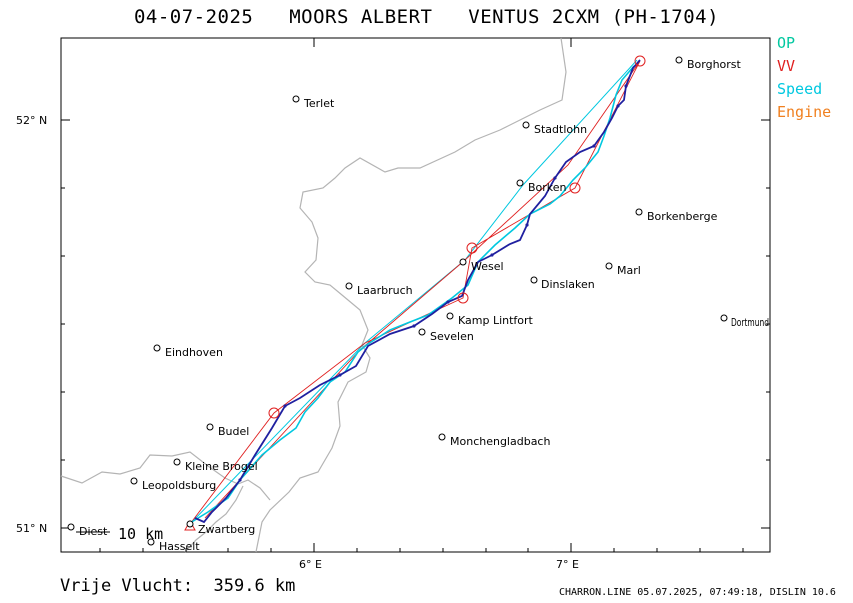  What do you see at coordinates (560, 129) in the screenshot?
I see `place-label: Stadtlohn` at bounding box center [560, 129].